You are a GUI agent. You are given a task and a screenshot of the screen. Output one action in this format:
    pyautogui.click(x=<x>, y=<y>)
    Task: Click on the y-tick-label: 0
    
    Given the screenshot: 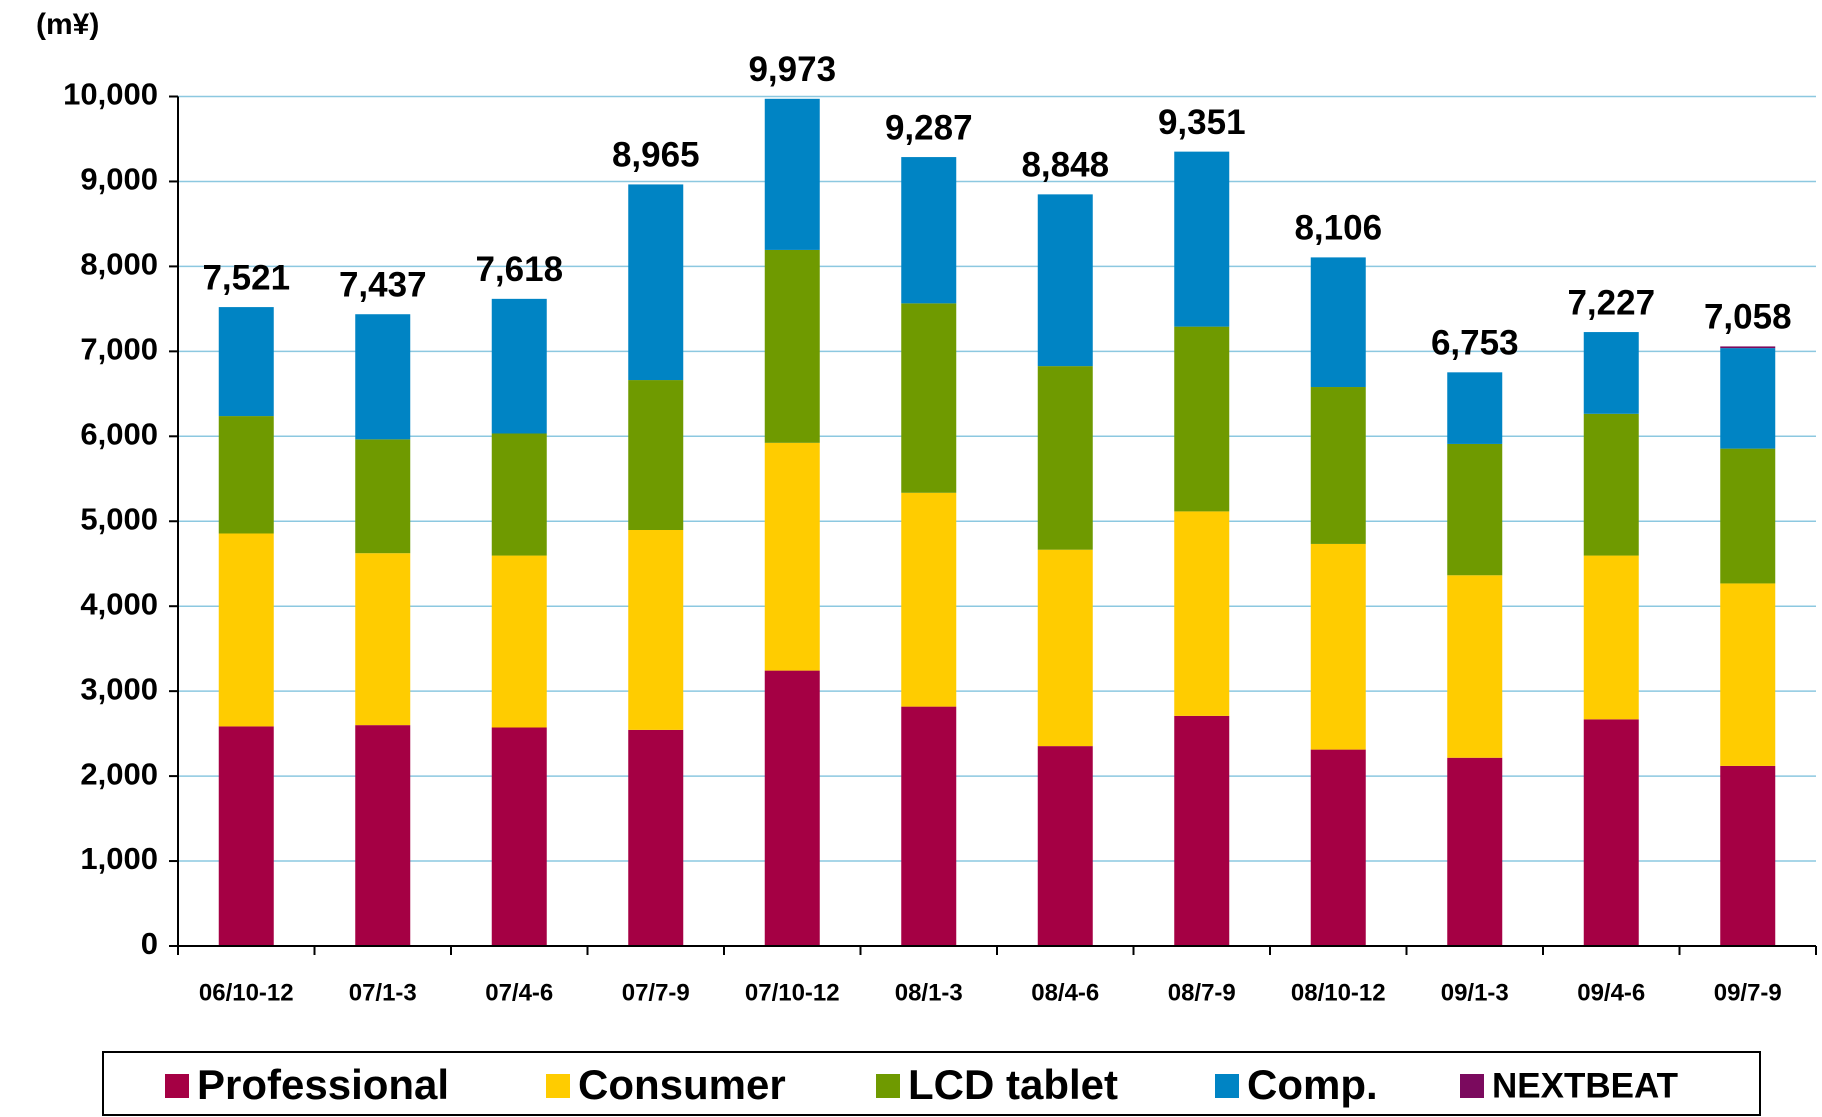 What is the action you would take?
    pyautogui.click(x=149, y=943)
    